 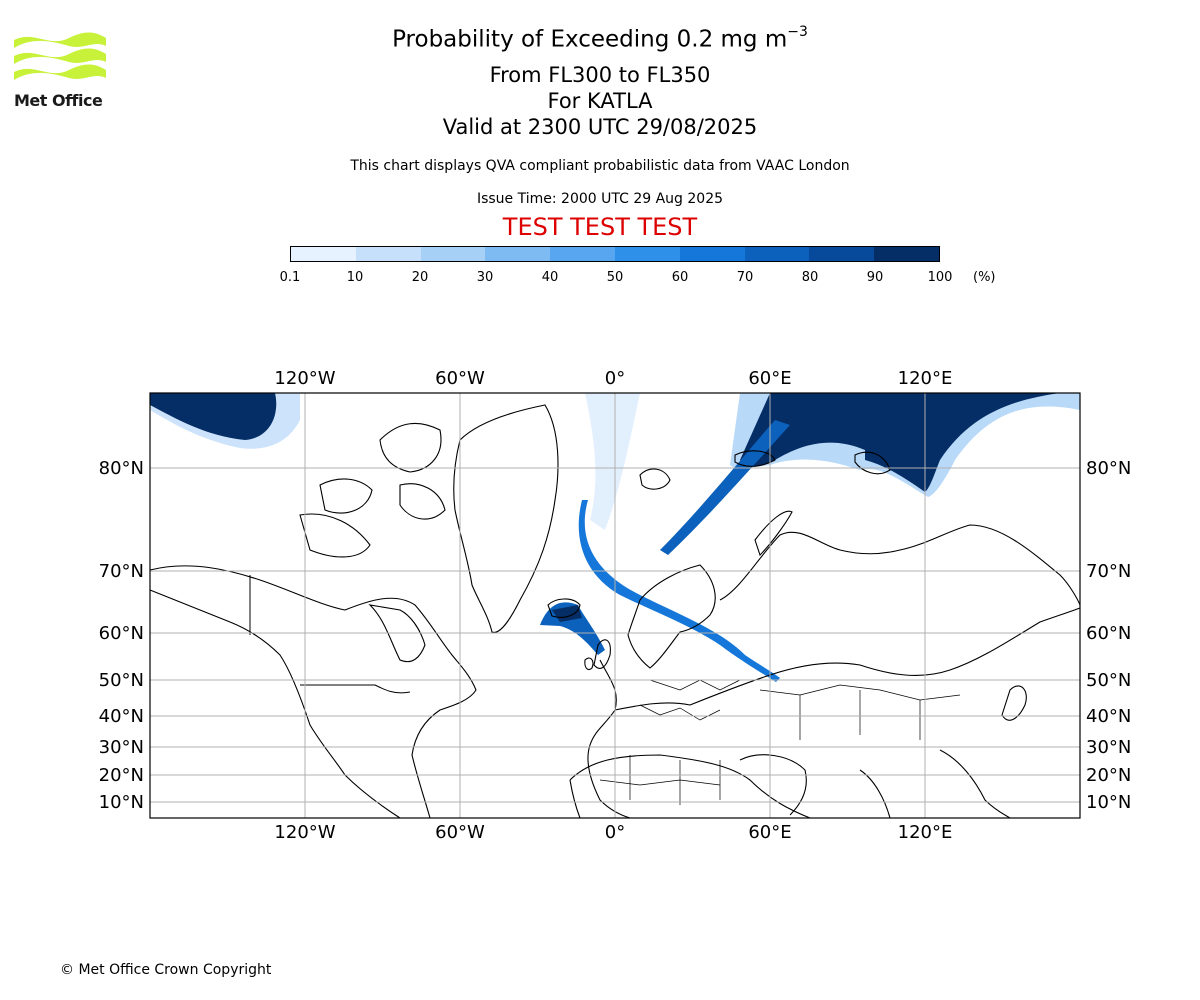 I want to click on chart-title-text: Probability of Exceeding 0.2 mg m, so click(x=590, y=39).